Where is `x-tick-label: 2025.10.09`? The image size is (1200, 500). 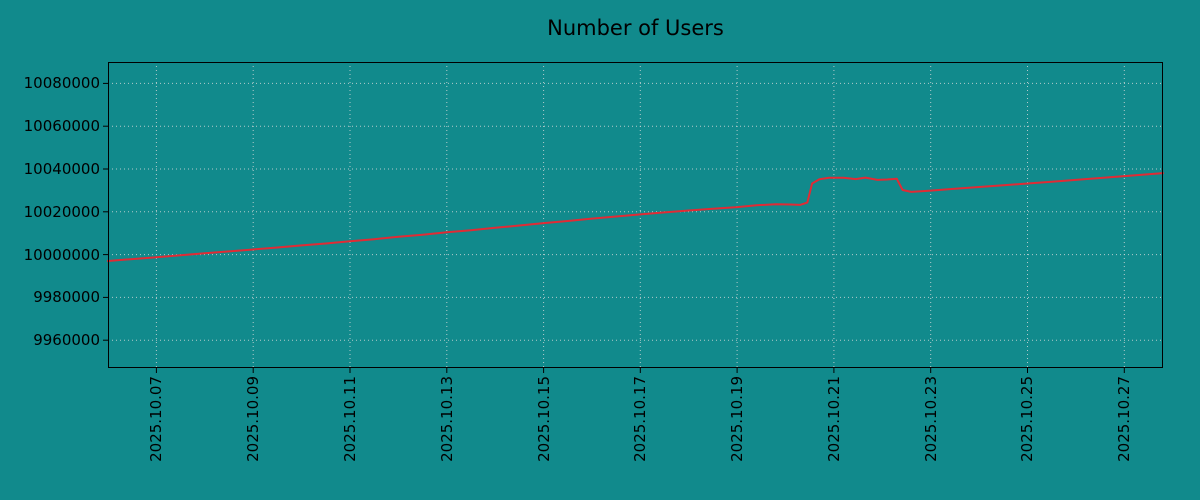
x-tick-label: 2025.10.09 is located at coordinates (253, 419).